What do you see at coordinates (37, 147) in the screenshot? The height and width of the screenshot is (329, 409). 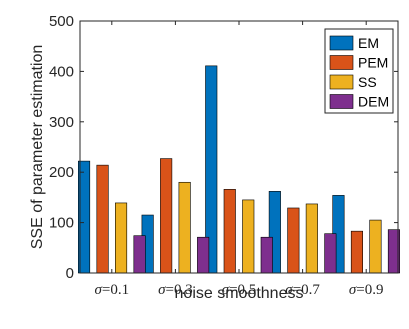 I see `y-axis-label: SSE of parameter estimation` at bounding box center [37, 147].